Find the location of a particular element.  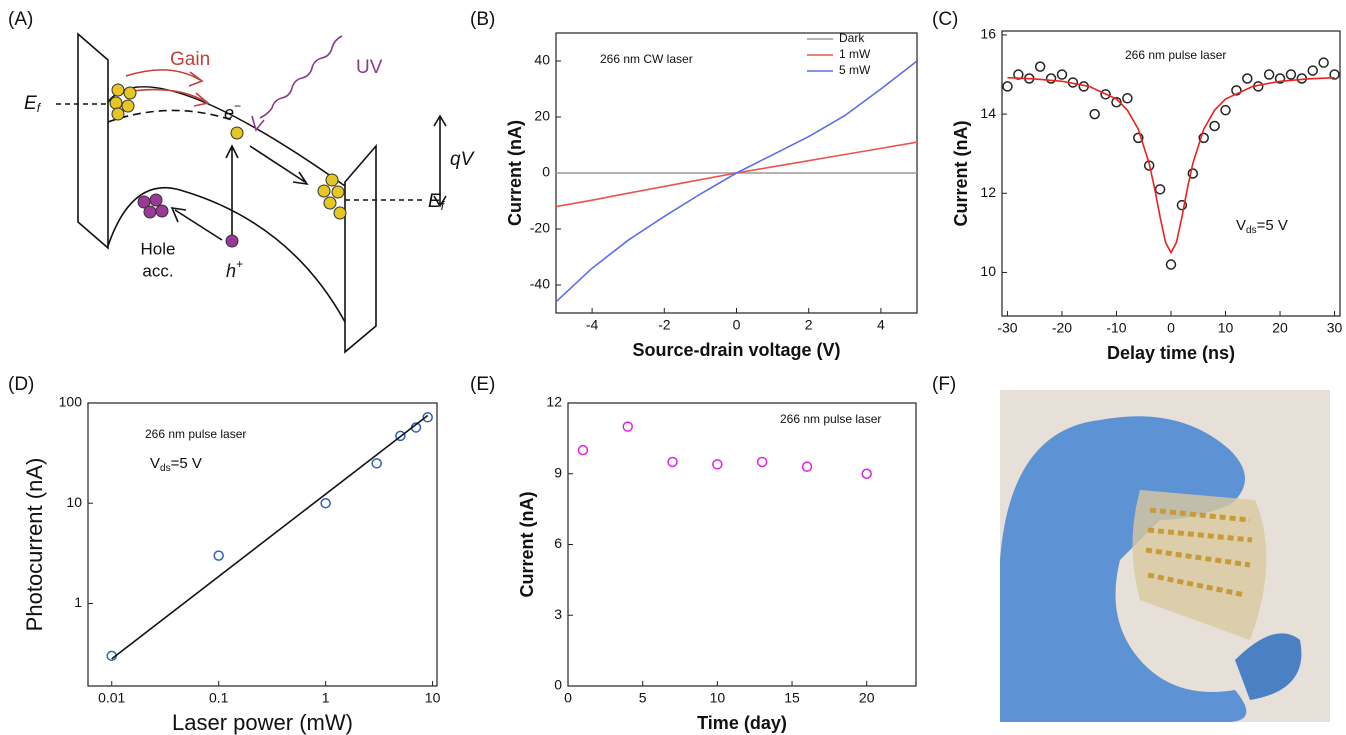

electrodes is located at coordinates (1199, 552).